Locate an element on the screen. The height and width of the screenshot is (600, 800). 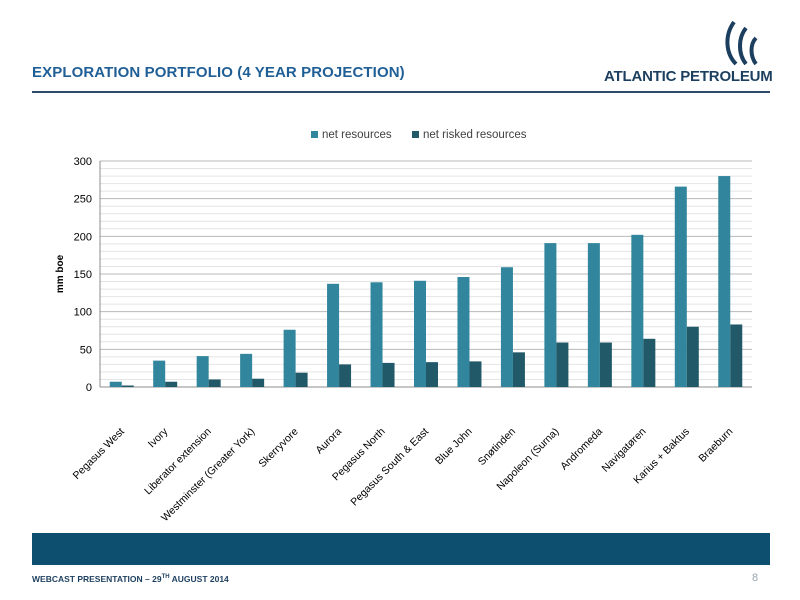
x-tick-label: Pegasus West is located at coordinates (99, 454).